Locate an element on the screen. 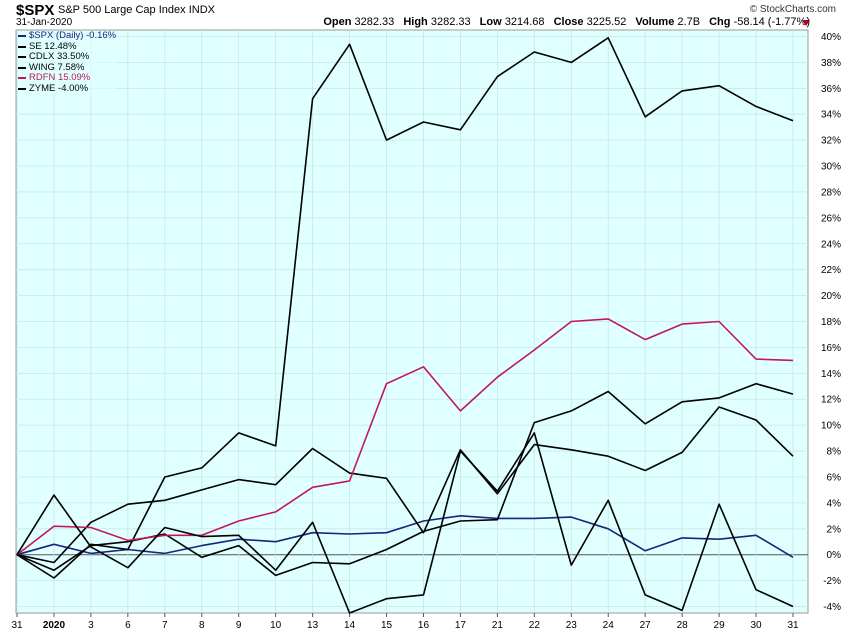 Image resolution: width=850 pixels, height=633 pixels. legend-item: CDLX 33.50% is located at coordinates (67, 57).